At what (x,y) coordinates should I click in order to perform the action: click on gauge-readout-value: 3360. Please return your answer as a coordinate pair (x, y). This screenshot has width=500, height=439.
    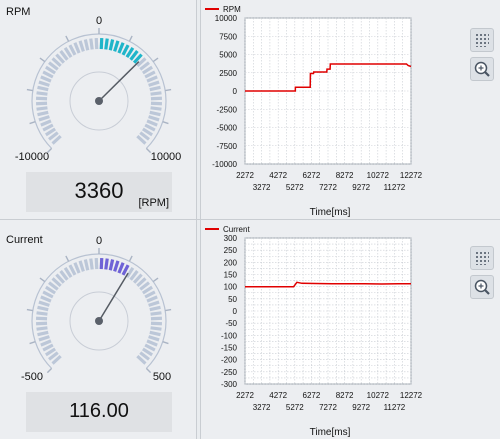
    Looking at the image, I should click on (99, 190).